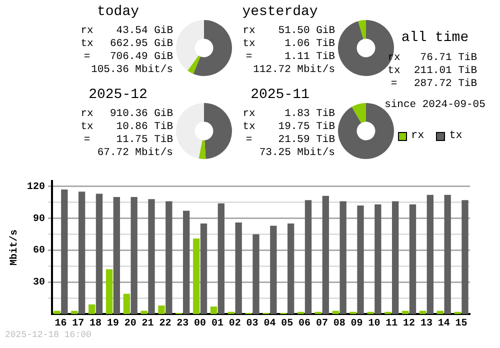 This screenshot has height=348, width=500. I want to click on y-tick-label: 90, so click(39, 219).